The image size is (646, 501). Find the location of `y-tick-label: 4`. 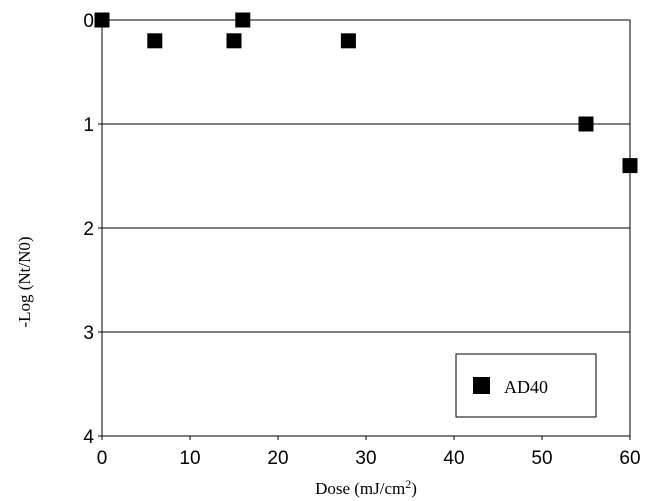

y-tick-label: 4 is located at coordinates (88, 437).